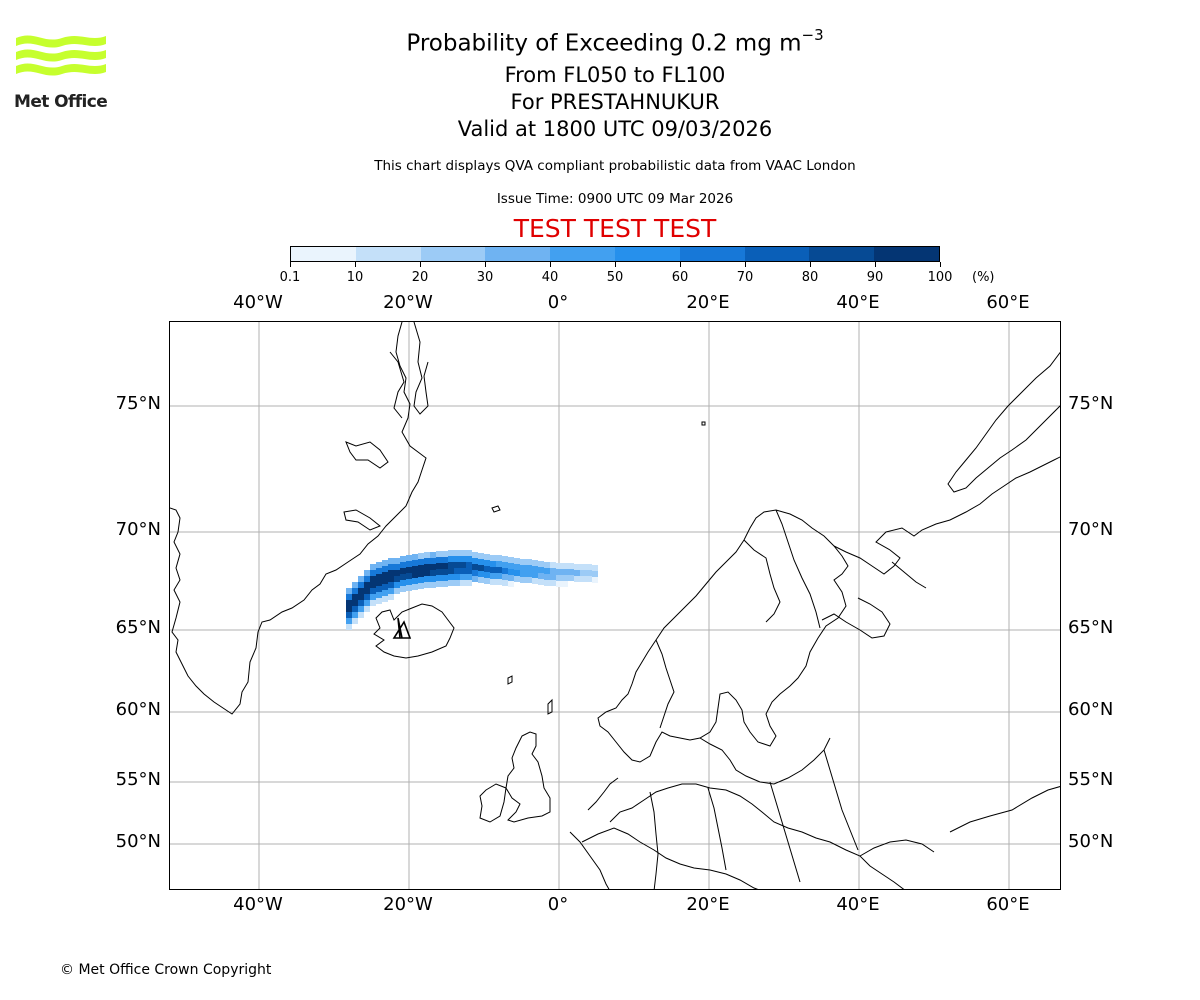  What do you see at coordinates (510, 680) in the screenshot?
I see `faroe-islands` at bounding box center [510, 680].